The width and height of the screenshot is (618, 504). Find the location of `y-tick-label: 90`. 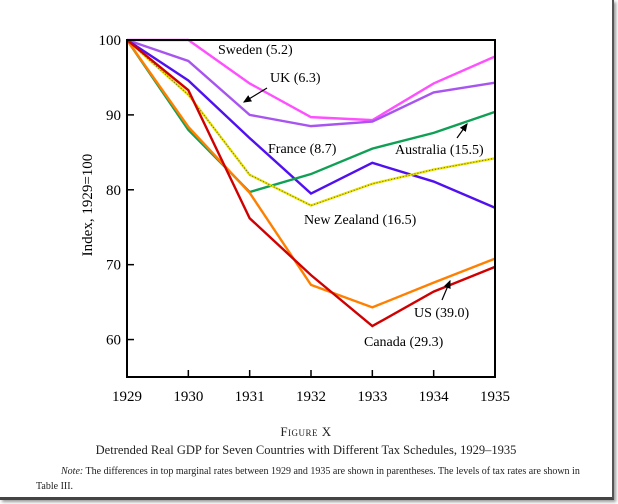

y-tick-label: 90 is located at coordinates (113, 116).